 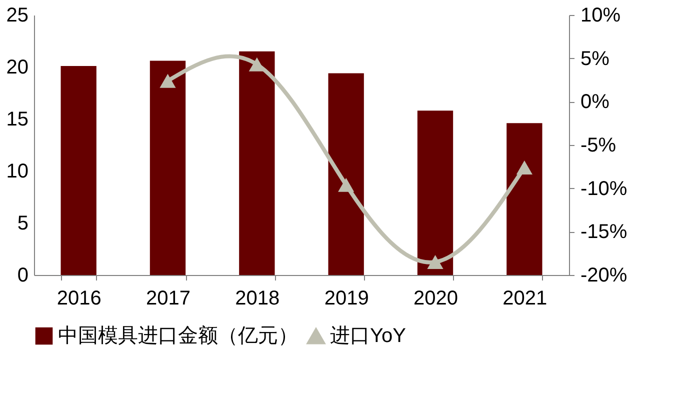 I want to click on y2-tick-label: 10%, so click(x=600, y=15).